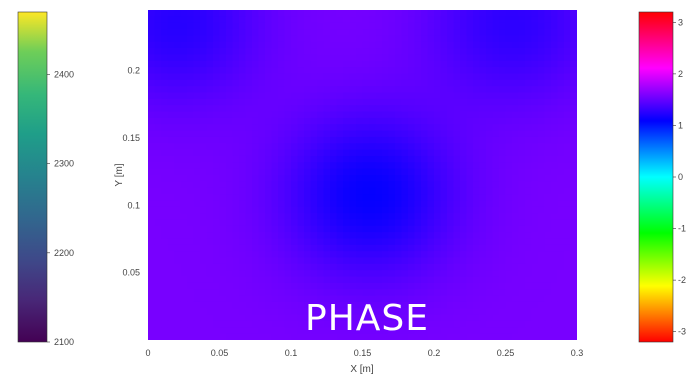 The height and width of the screenshot is (377, 689). I want to click on phase-overlay-label: PHASE, so click(367, 318).